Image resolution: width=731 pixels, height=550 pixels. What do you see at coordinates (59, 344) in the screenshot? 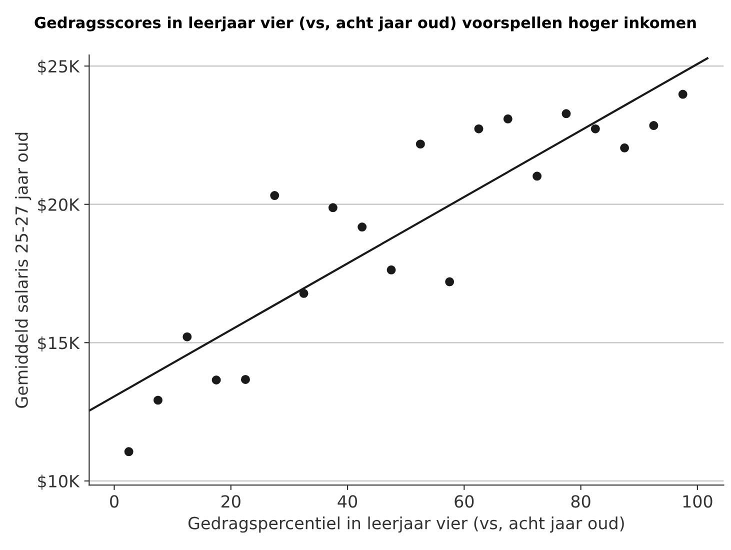
I see `y-tick-label: $15K` at bounding box center [59, 344].